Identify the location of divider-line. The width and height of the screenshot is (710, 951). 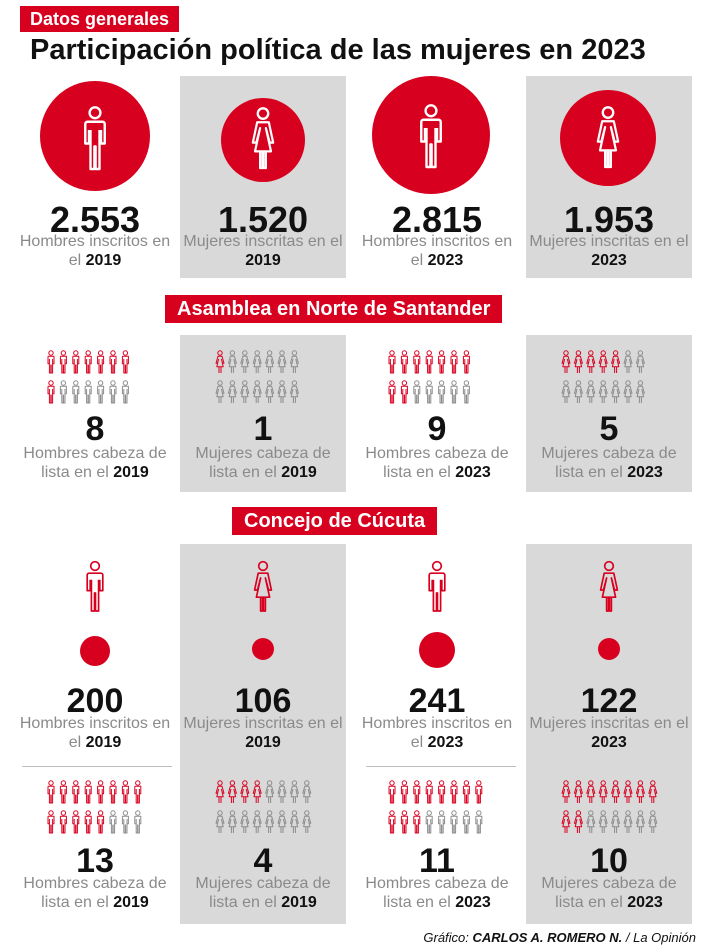
(97, 766).